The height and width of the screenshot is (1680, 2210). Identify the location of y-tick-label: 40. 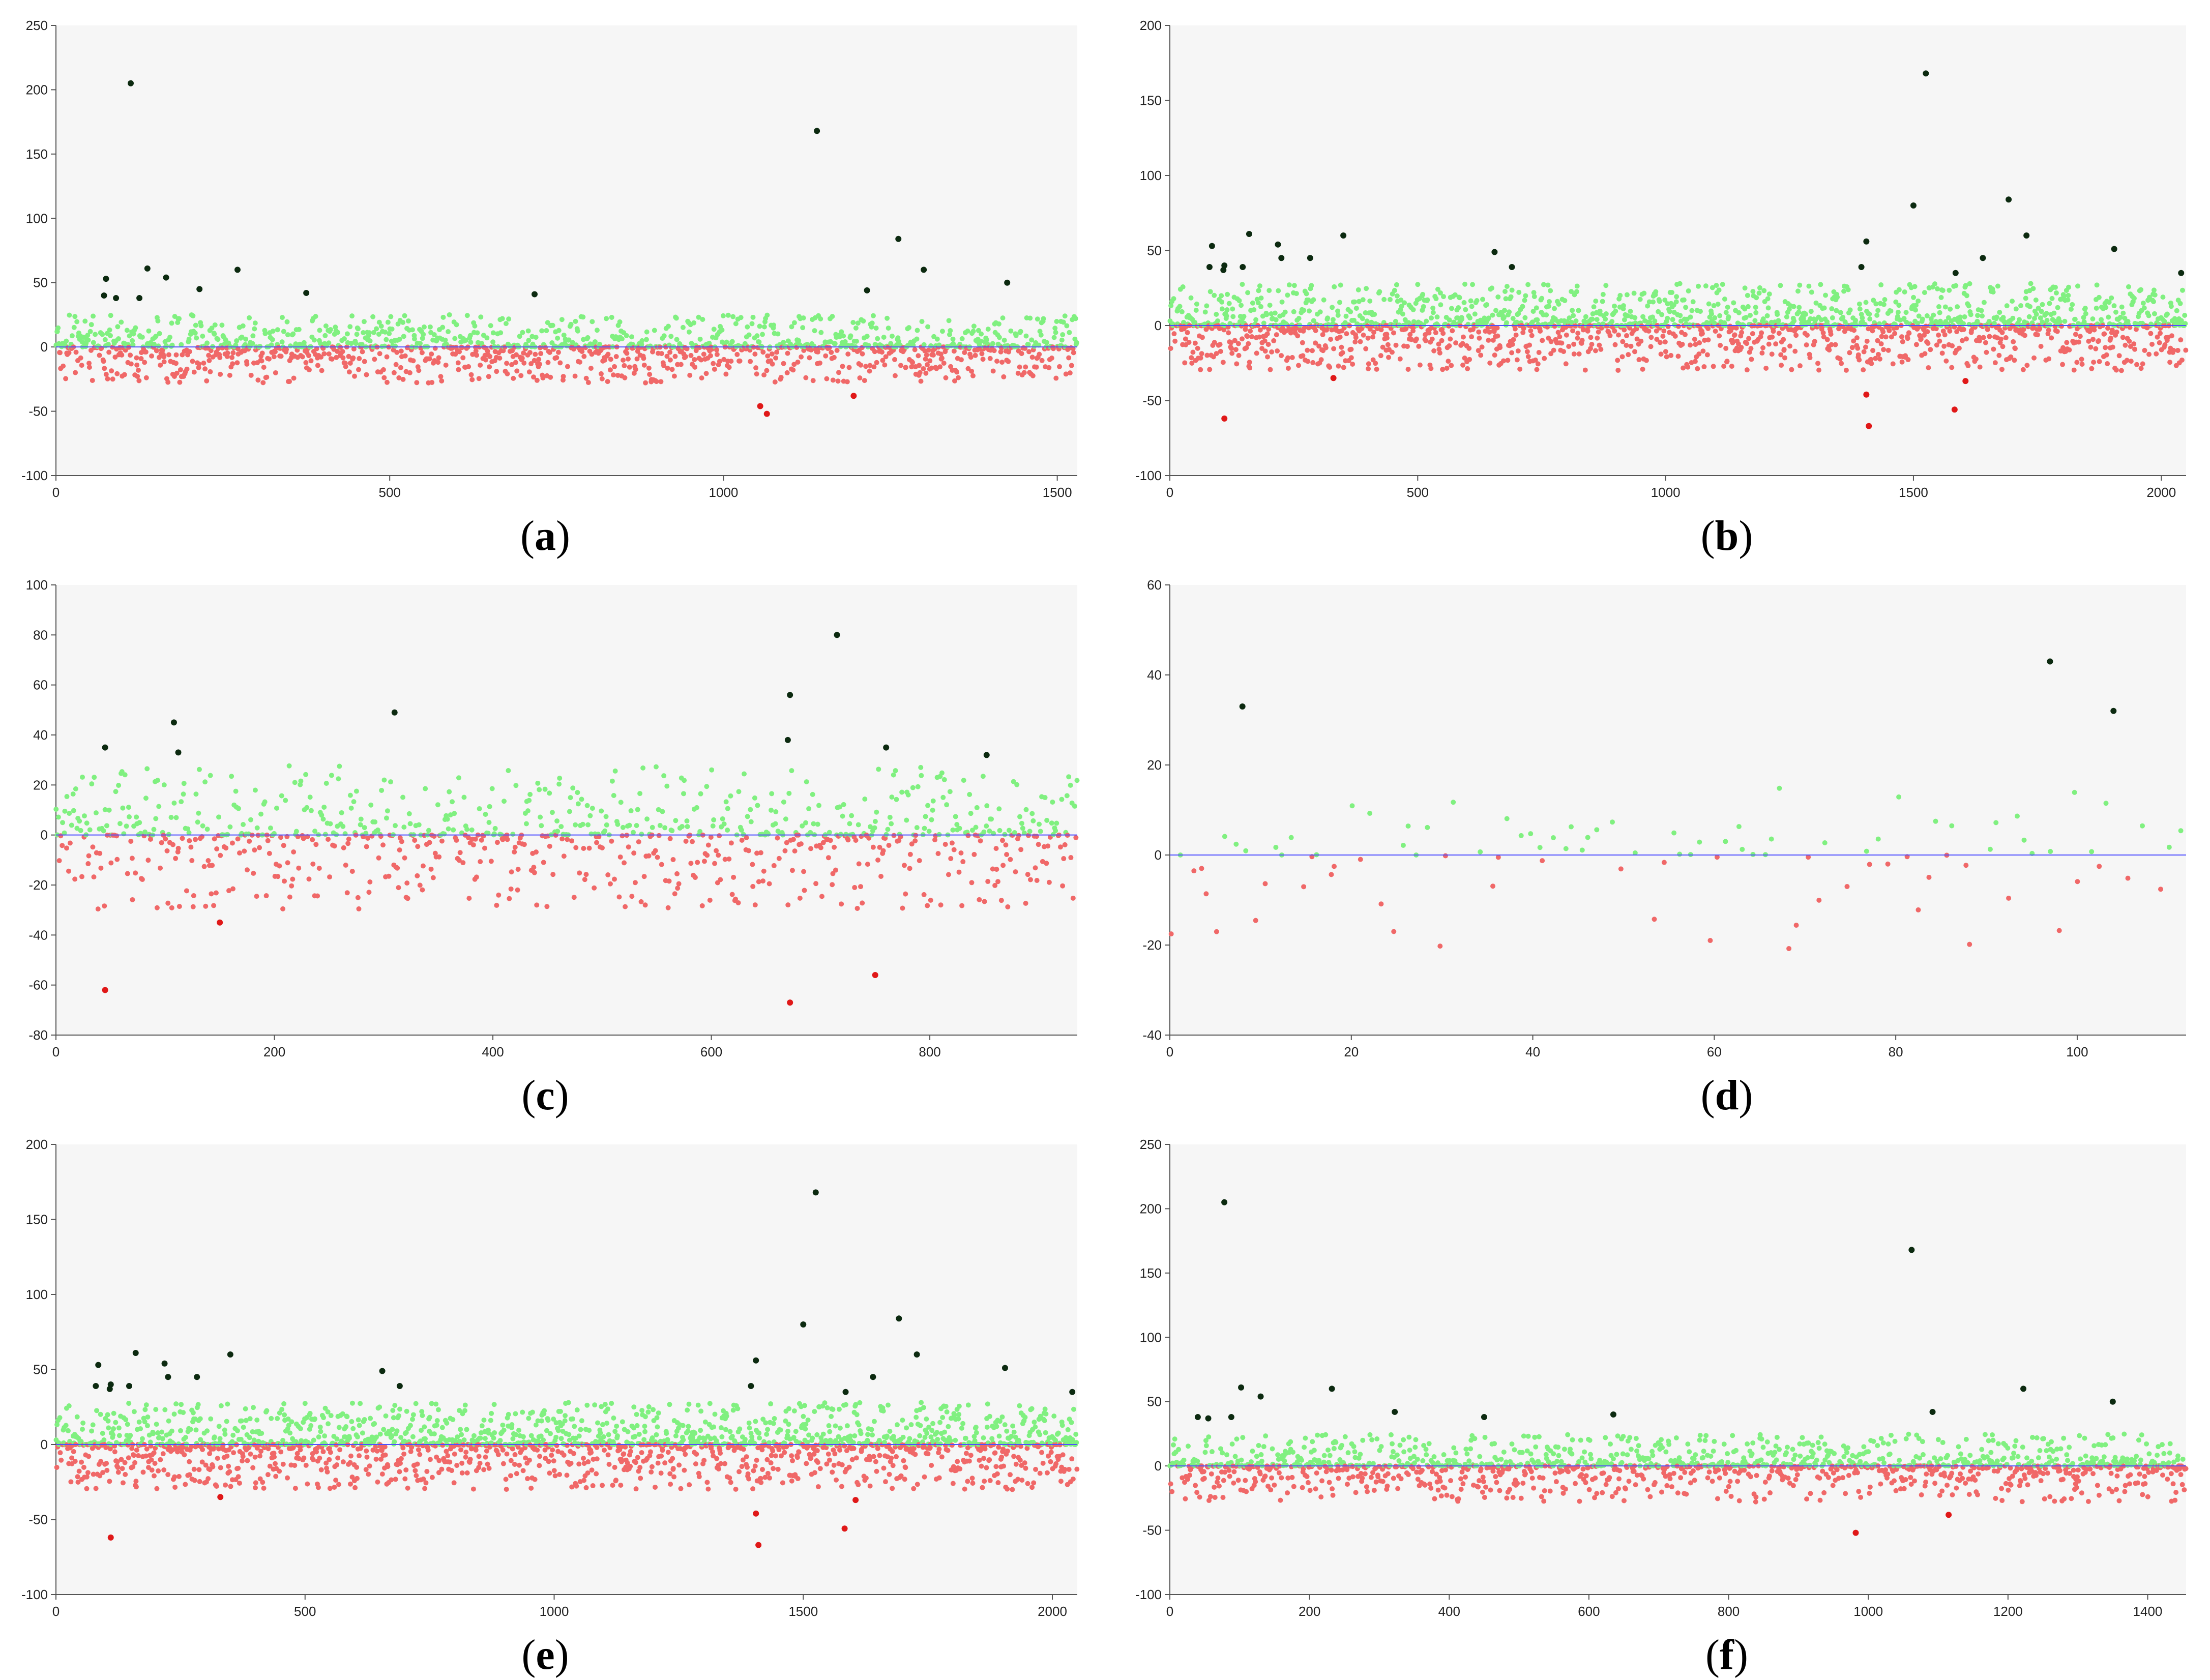
(1155, 675).